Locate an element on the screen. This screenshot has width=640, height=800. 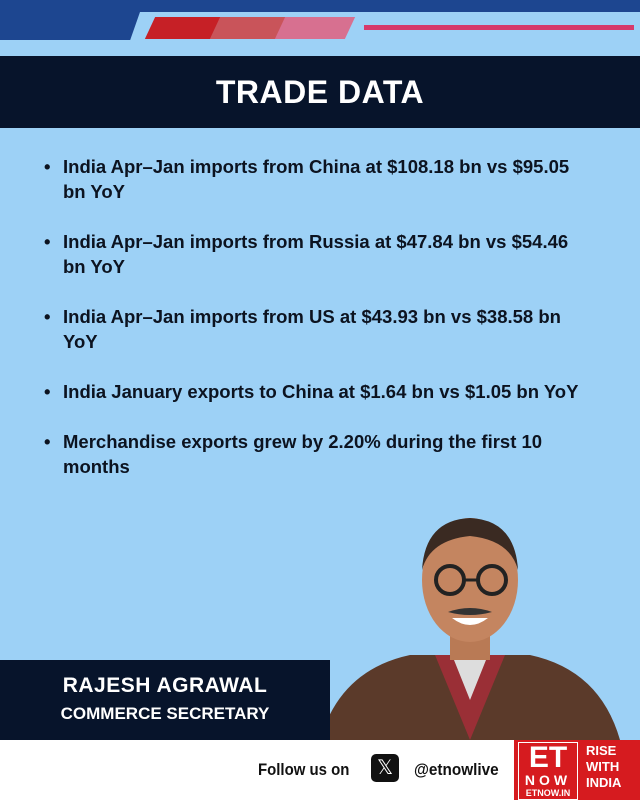
person-name: RAJESH AGRAWAL is located at coordinates (165, 685).